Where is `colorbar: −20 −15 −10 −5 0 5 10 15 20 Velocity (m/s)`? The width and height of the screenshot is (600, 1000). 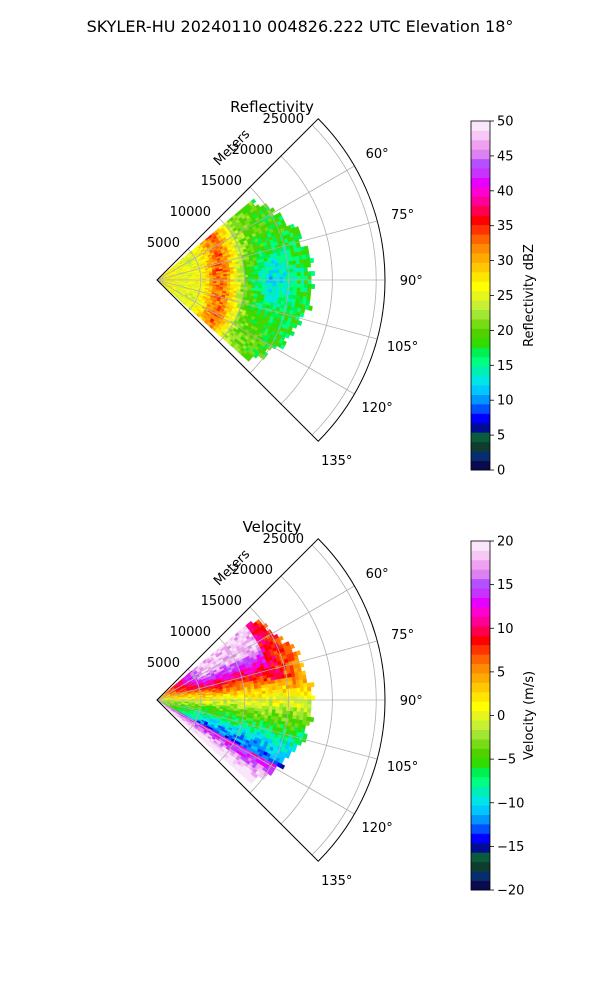
colorbar: −20 −15 −10 −5 0 5 10 15 20 Velocity (m/s) is located at coordinates (503, 717).